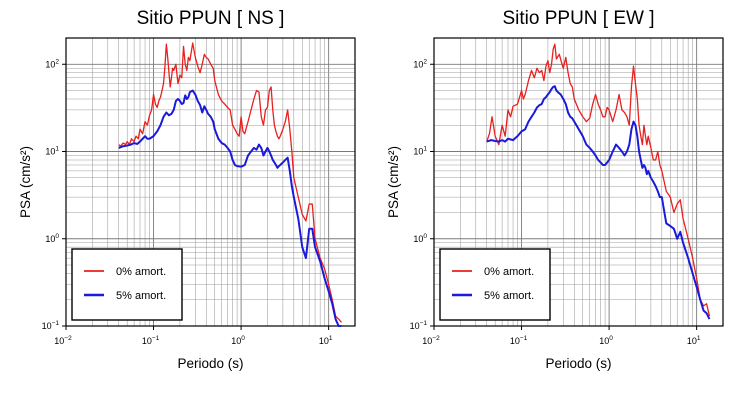 The image size is (730, 400). What do you see at coordinates (578, 18) in the screenshot?
I see `chart-title: Sitio PPUN [ EW ]` at bounding box center [578, 18].